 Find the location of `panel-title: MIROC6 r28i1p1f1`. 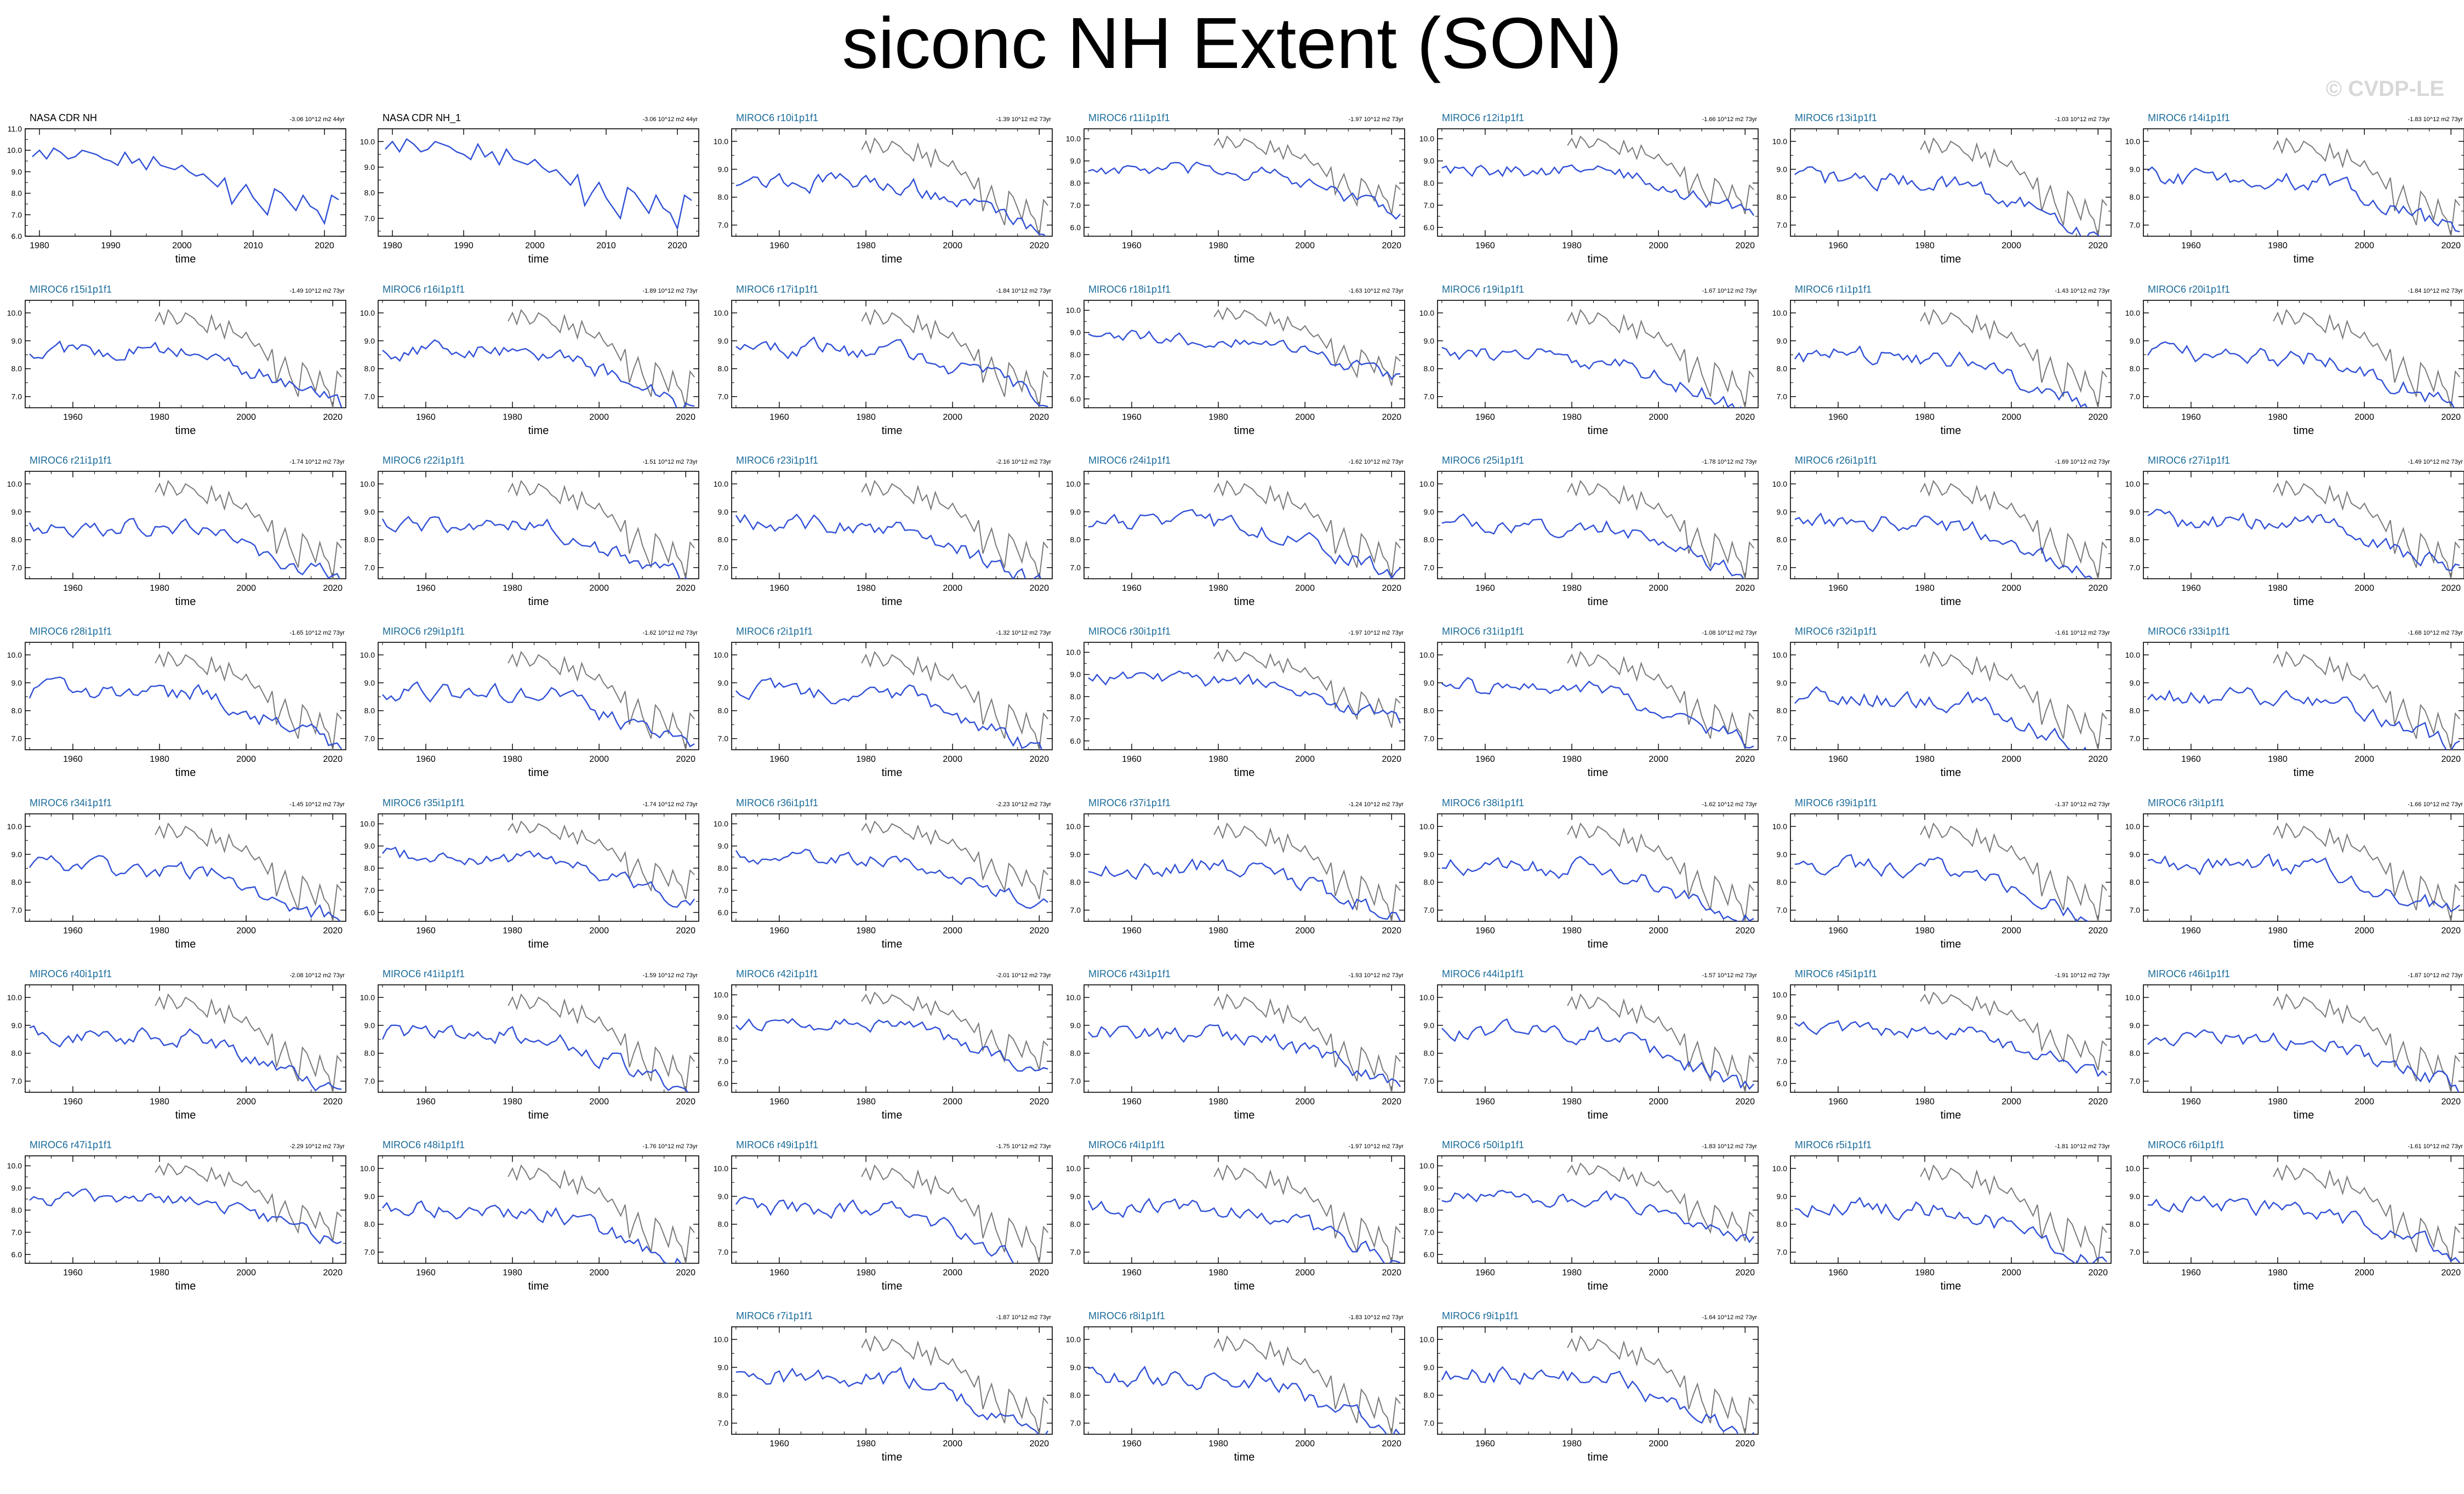

panel-title: MIROC6 r28i1p1f1 is located at coordinates (71, 631).